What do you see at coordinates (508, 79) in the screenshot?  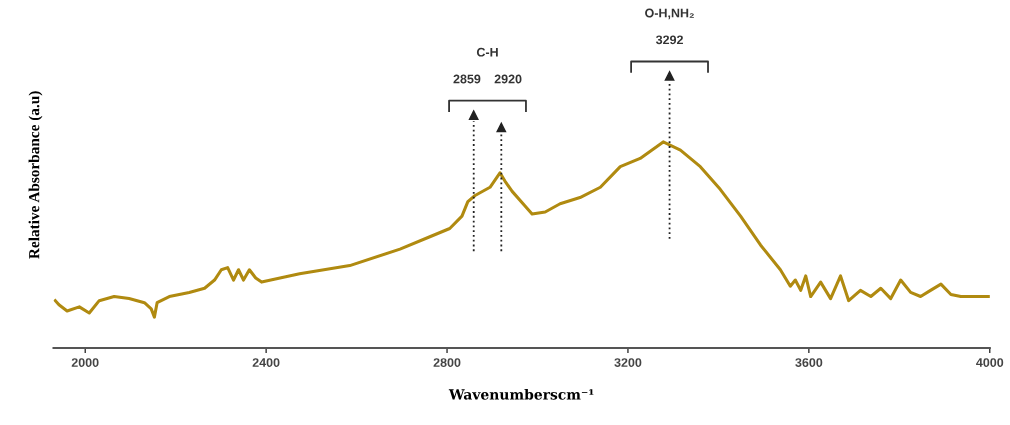 I see `text: 2920` at bounding box center [508, 79].